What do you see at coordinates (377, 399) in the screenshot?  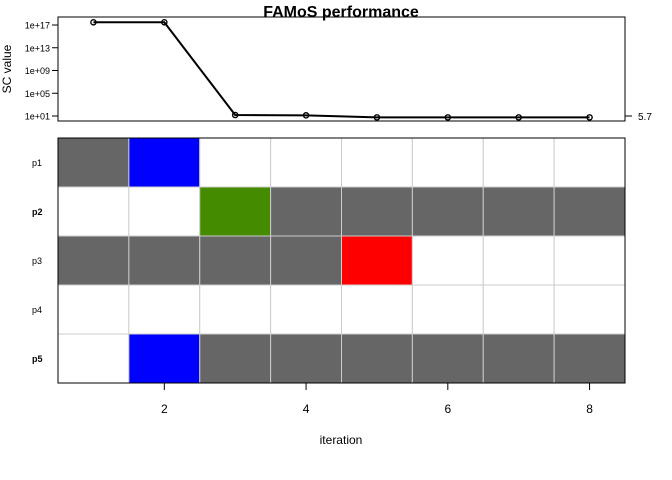 I see `x-axis: 2 4 6 8` at bounding box center [377, 399].